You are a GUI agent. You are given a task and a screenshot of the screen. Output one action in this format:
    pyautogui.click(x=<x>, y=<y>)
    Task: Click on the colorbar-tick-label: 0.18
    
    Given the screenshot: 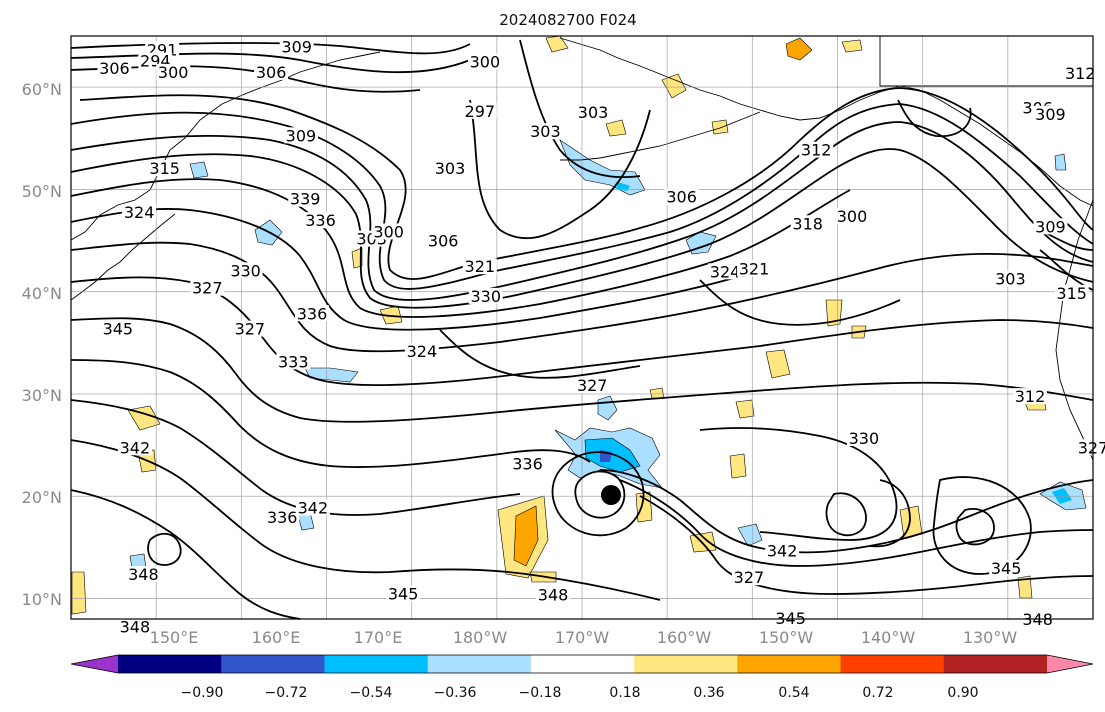 What is the action you would take?
    pyautogui.click(x=624, y=693)
    